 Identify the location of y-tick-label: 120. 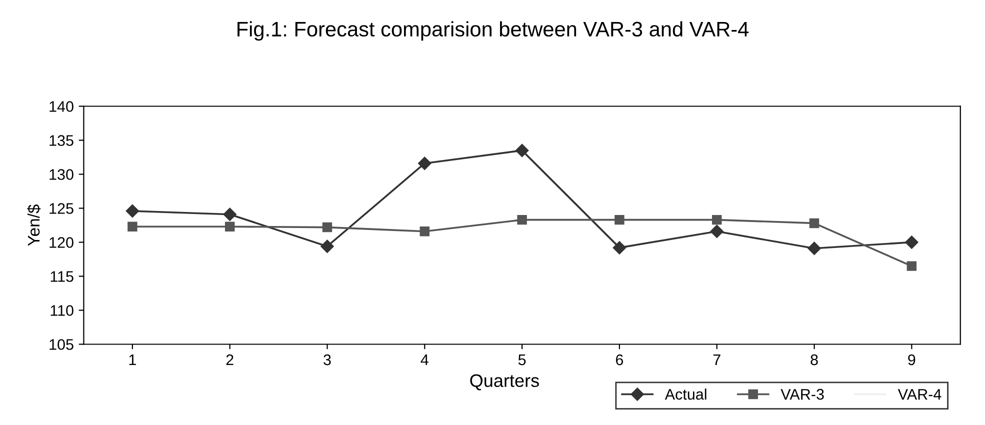
(62, 242).